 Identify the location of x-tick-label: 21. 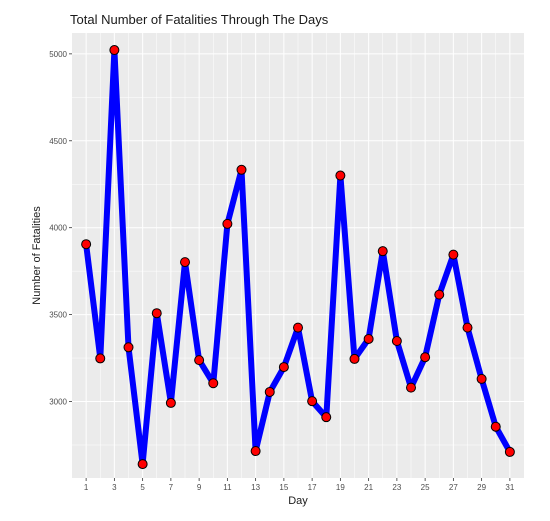
(368, 487).